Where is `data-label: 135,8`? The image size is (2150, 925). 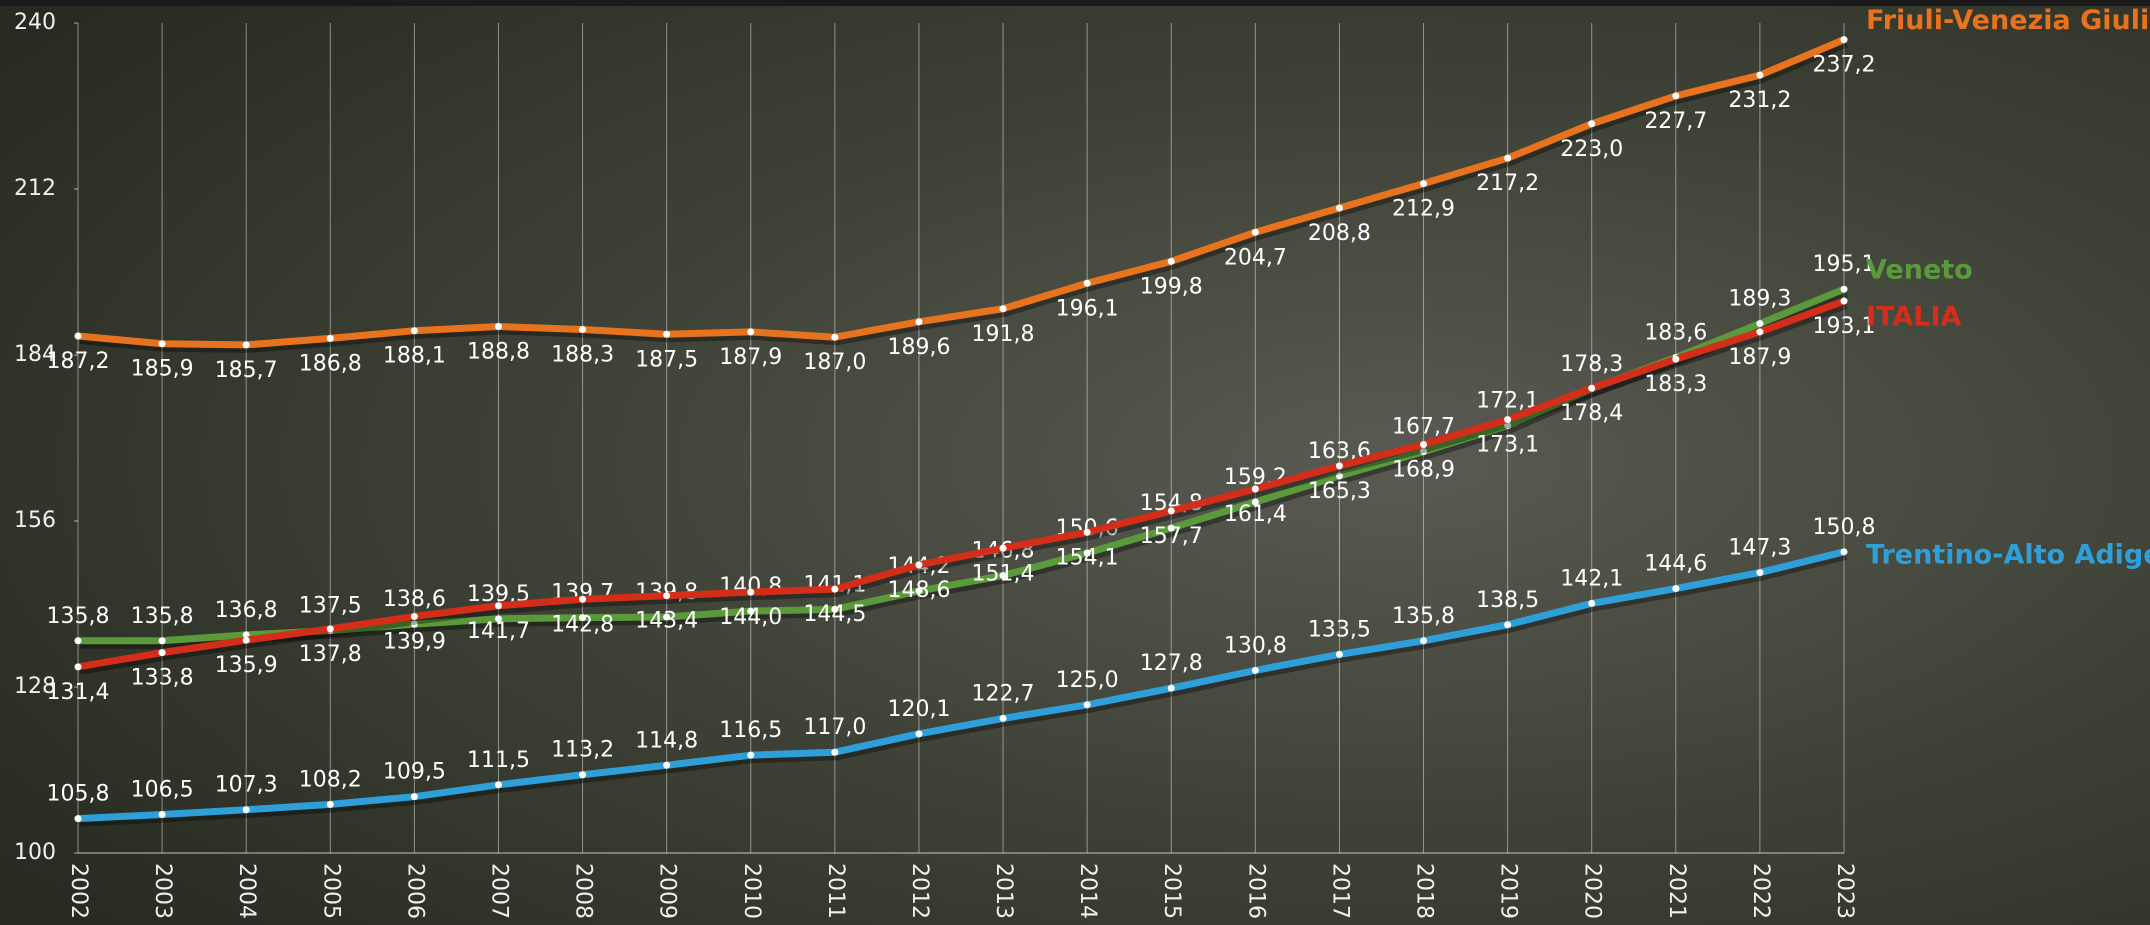
data-label: 135,8 is located at coordinates (1423, 616).